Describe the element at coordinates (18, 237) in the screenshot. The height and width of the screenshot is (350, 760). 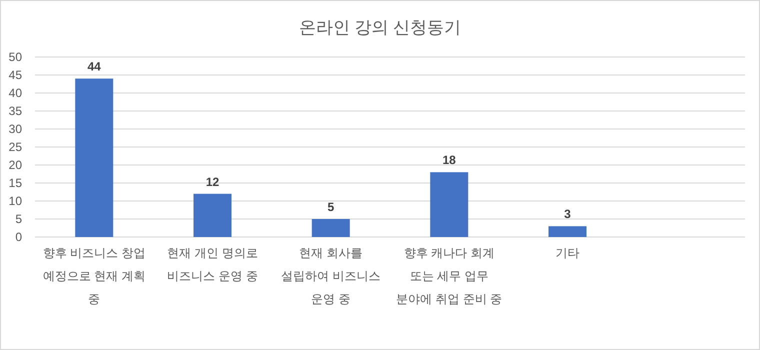
I see `y-tick-label: 0` at that location.